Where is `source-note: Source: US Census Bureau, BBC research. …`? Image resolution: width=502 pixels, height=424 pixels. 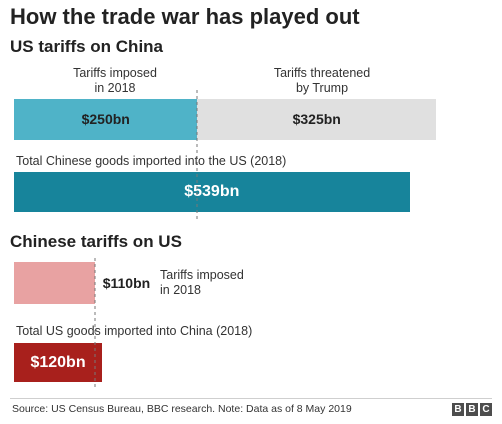 source-note: Source: US Census Bureau, BBC research. … is located at coordinates (182, 409).